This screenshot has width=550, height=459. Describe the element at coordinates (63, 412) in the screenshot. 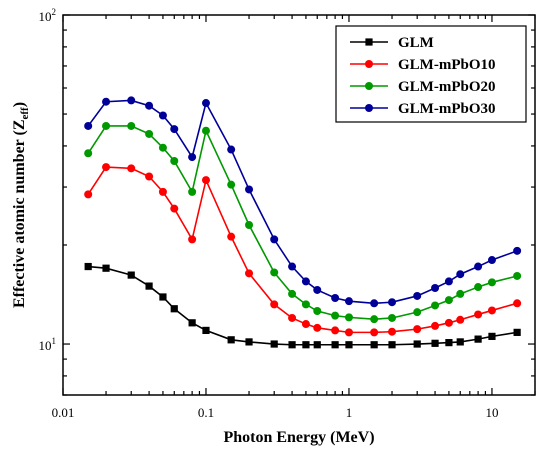

I see `x-tick-label: 0.01` at that location.